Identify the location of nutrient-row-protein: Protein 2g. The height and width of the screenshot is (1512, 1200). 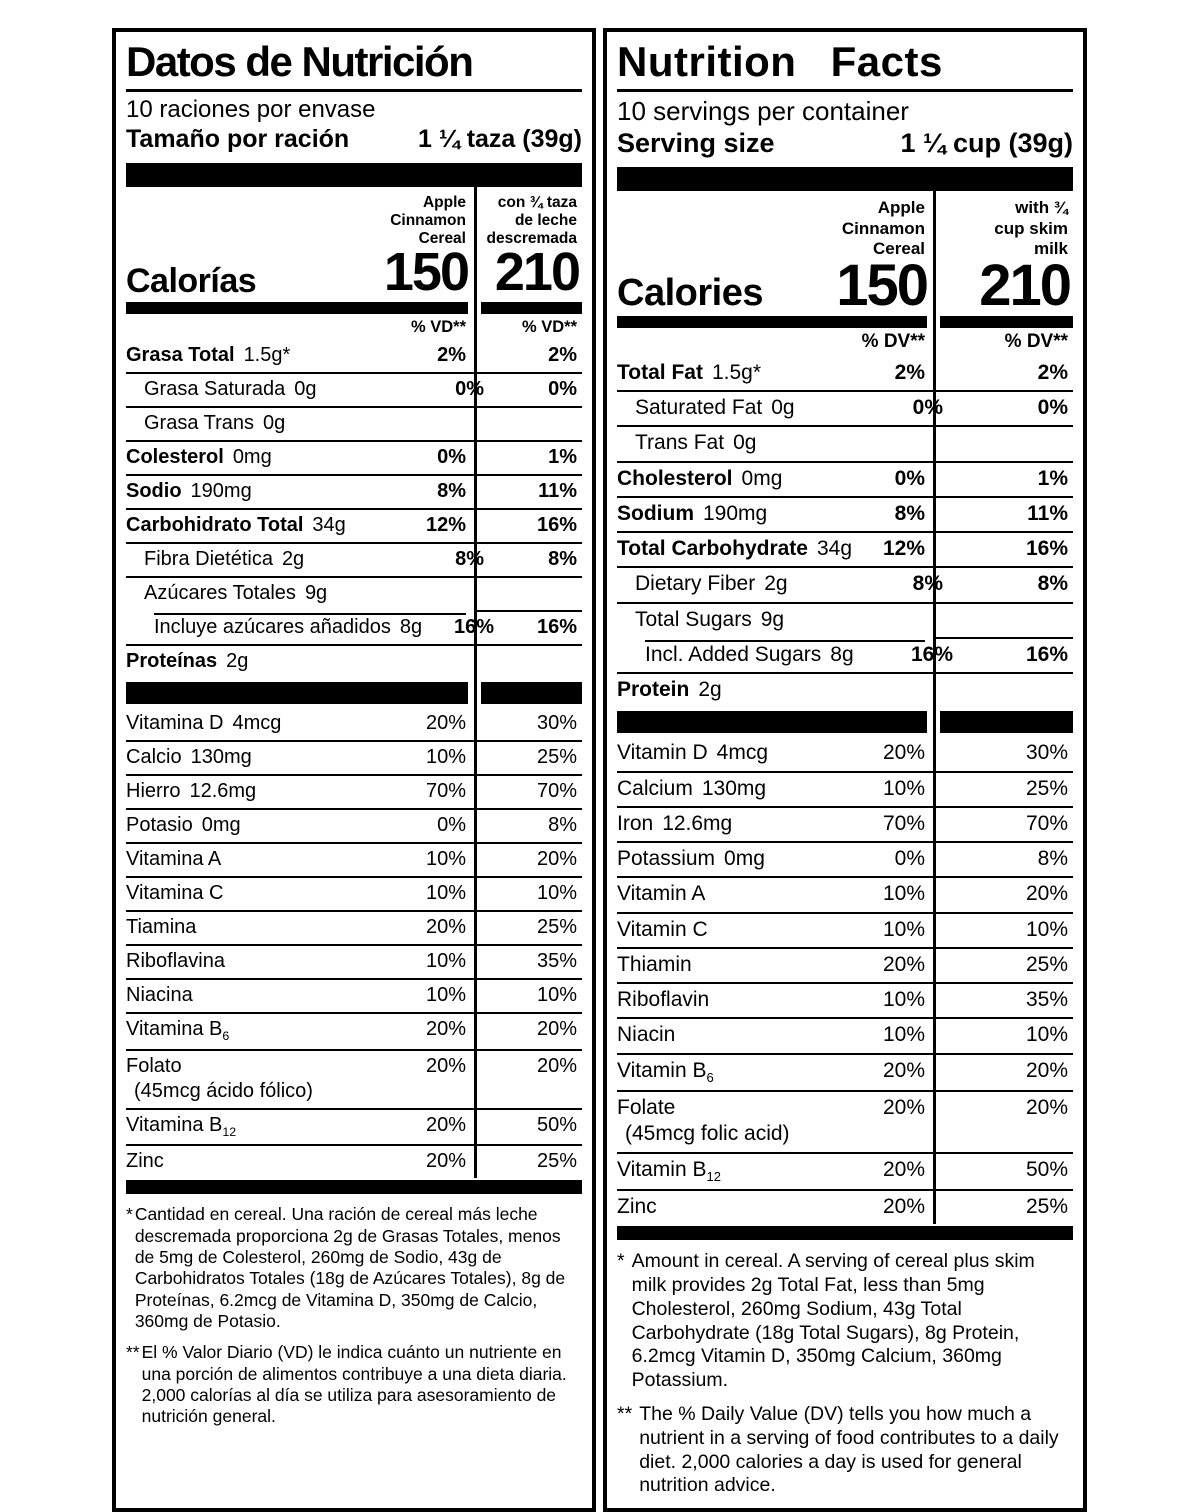
(845, 690).